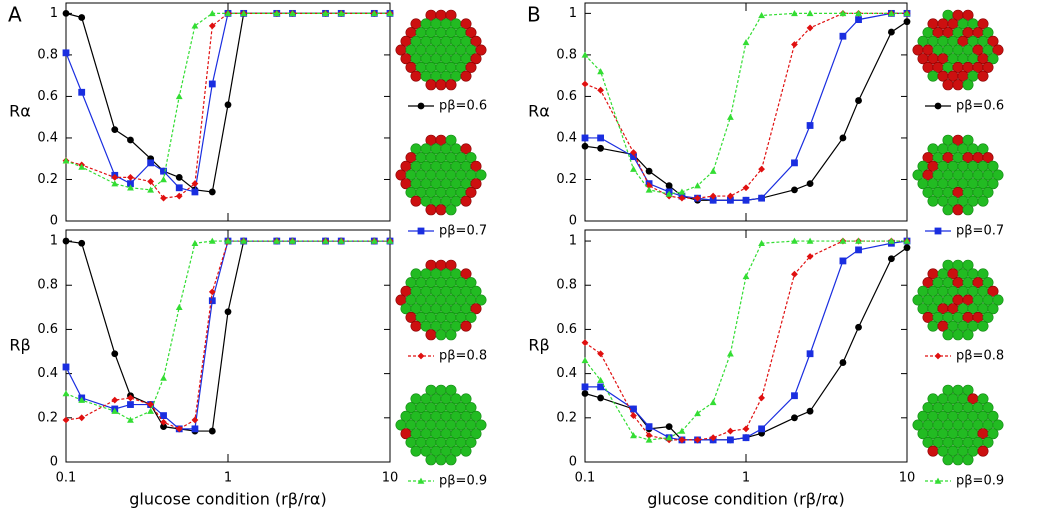  Describe the element at coordinates (980, 231) in the screenshot. I see `legend-label: pβ=0.7` at that location.